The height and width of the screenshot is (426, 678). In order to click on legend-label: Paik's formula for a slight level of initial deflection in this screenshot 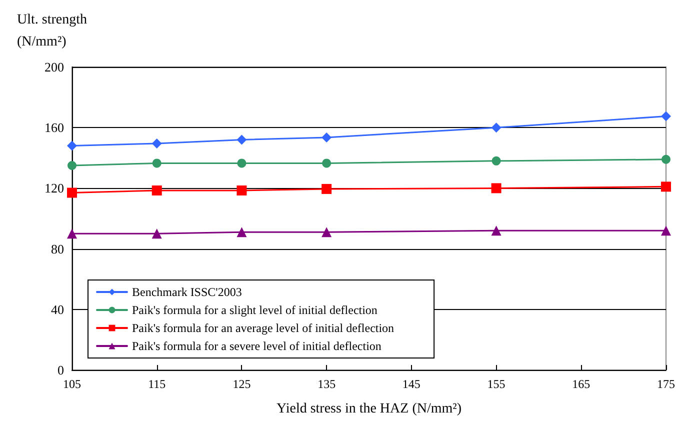, I will do `click(255, 310)`.